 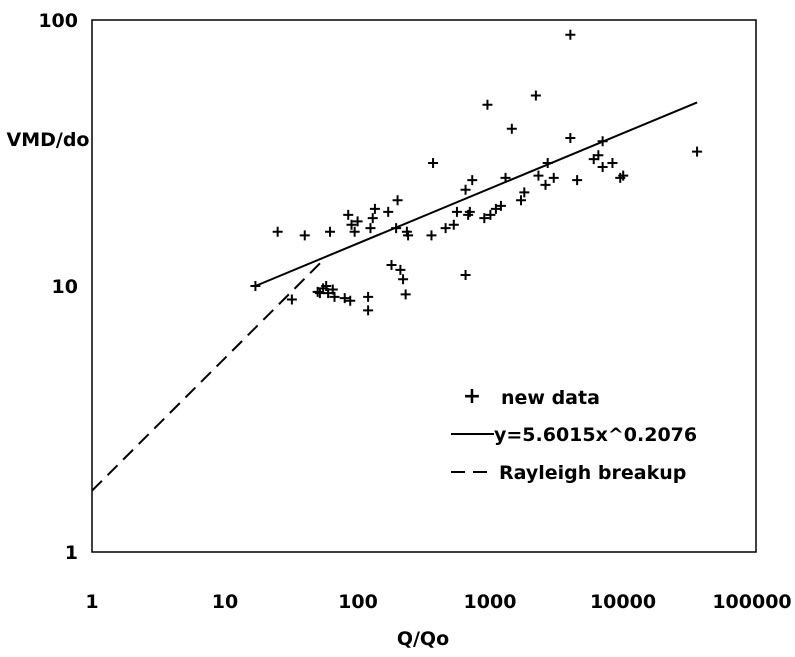 I want to click on legend-label-rayleigh: Rayleigh breakup, so click(x=592, y=473).